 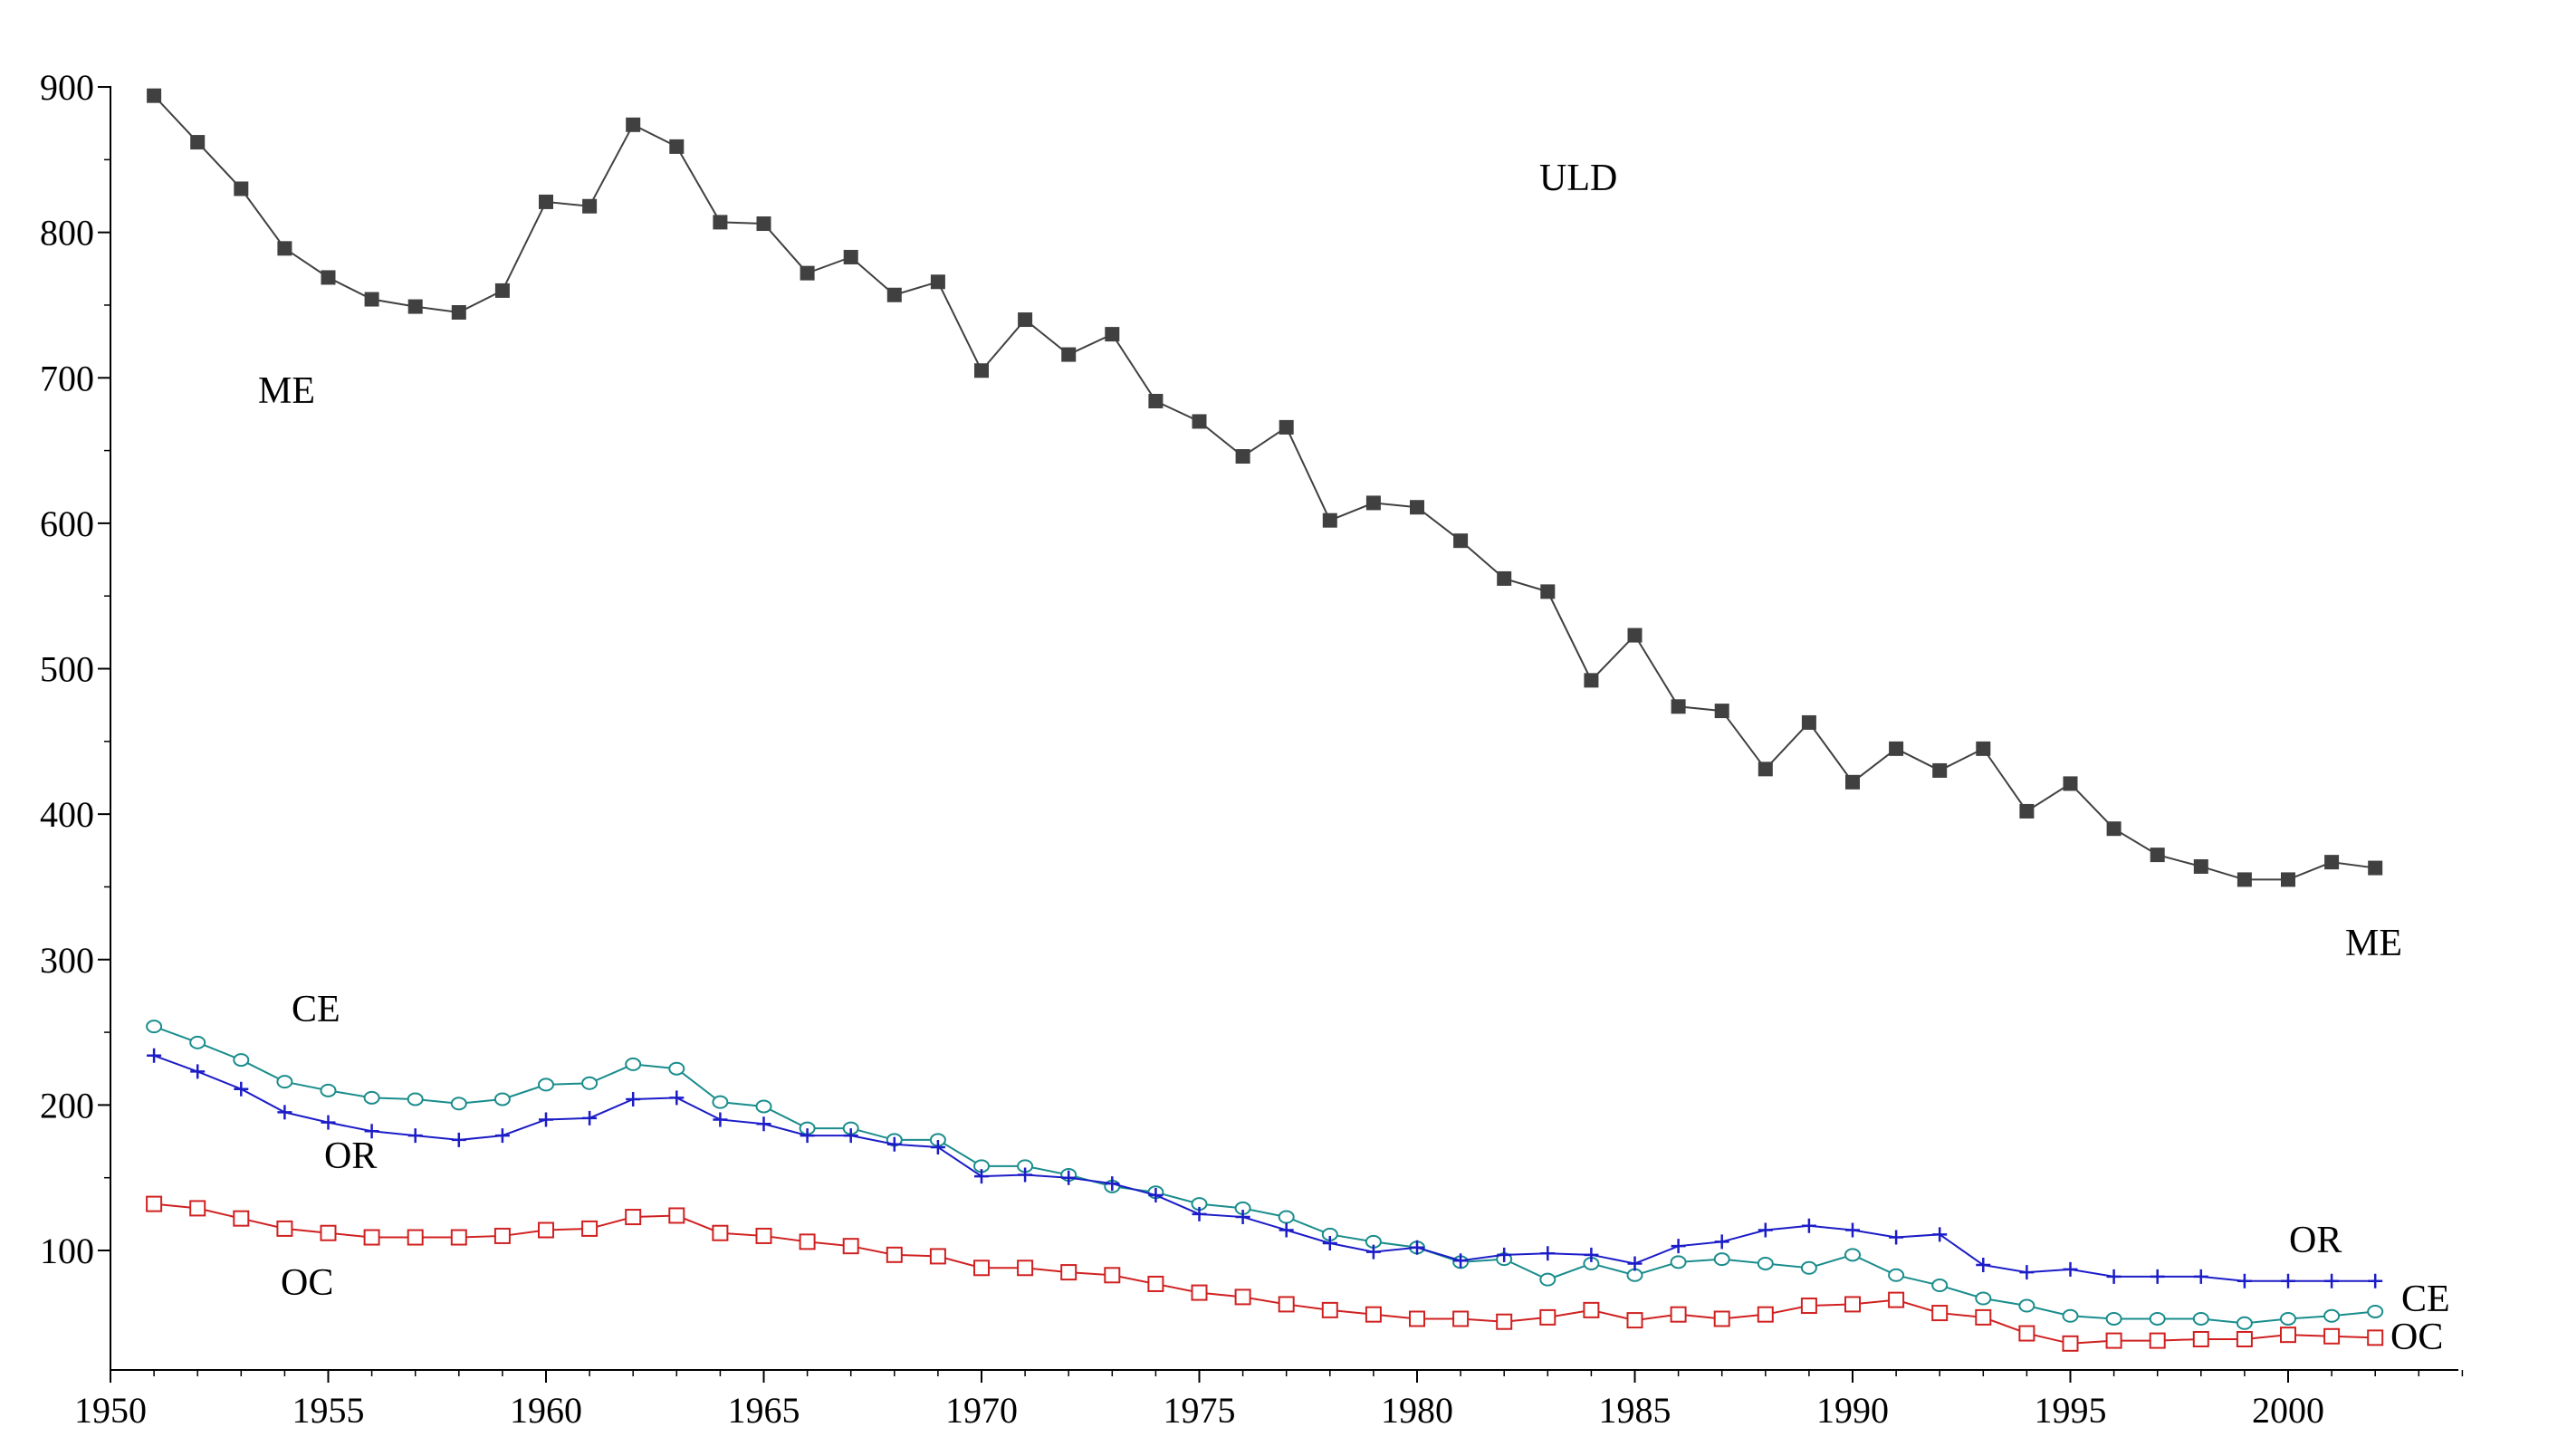 What do you see at coordinates (2288, 1410) in the screenshot?
I see `x-tick-label: 2000` at bounding box center [2288, 1410].